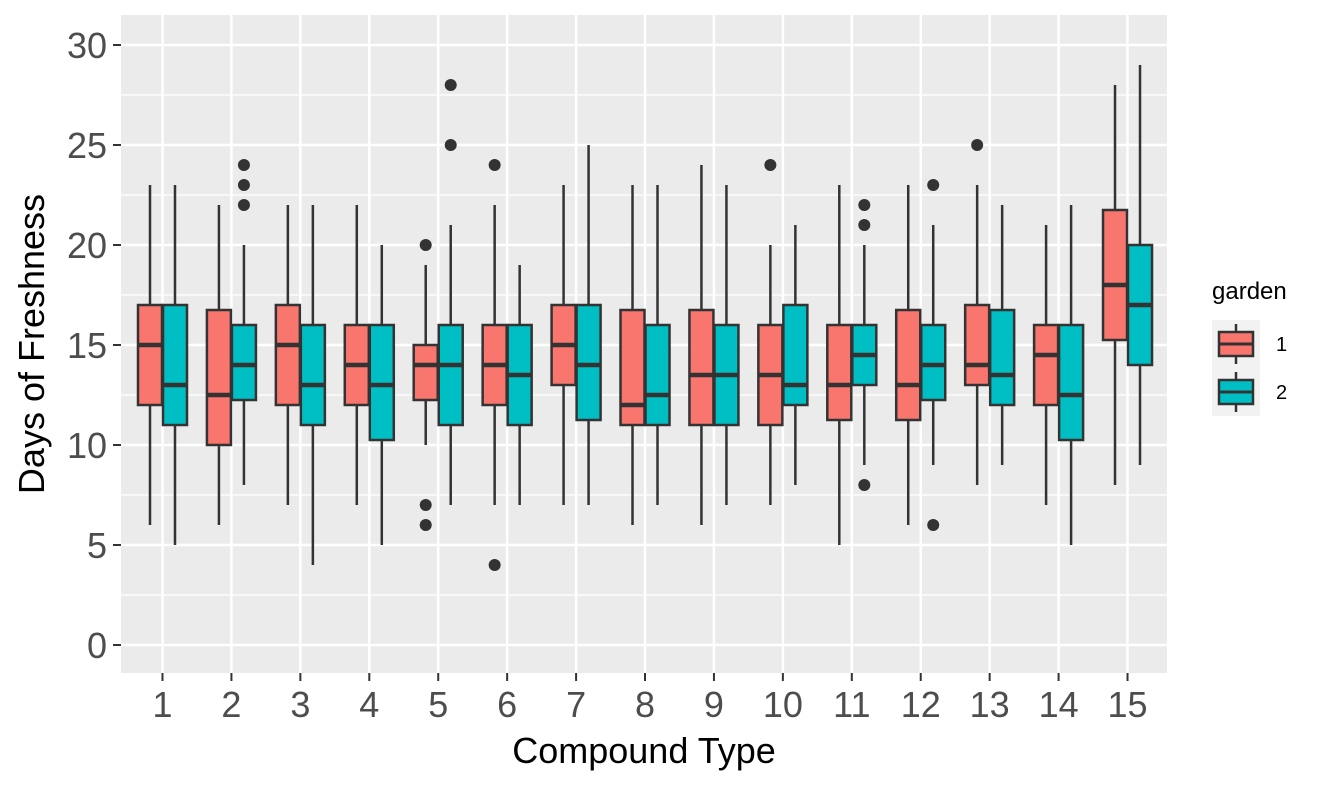  Describe the element at coordinates (87, 45) in the screenshot. I see `y-tick-label: 30` at that location.